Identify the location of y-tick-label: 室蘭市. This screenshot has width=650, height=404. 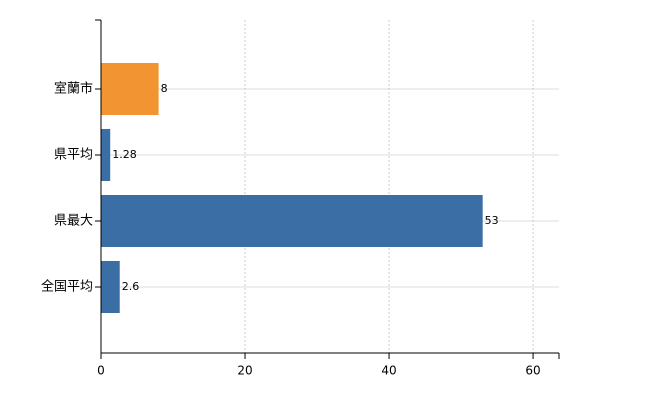
(73, 89).